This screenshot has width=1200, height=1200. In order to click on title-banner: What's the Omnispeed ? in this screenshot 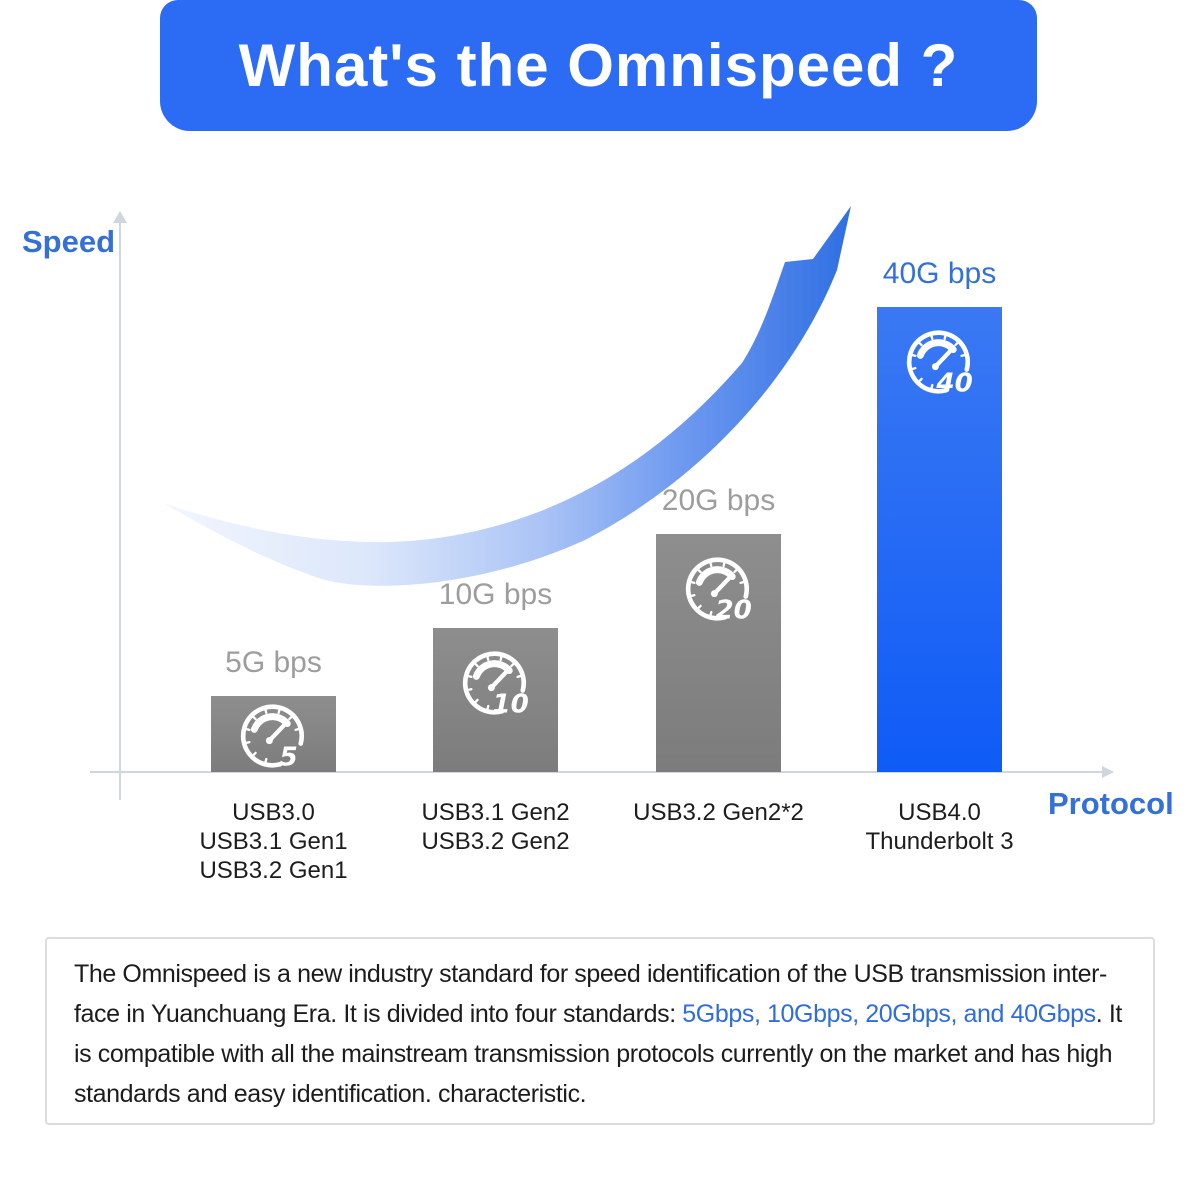, I will do `click(598, 65)`.